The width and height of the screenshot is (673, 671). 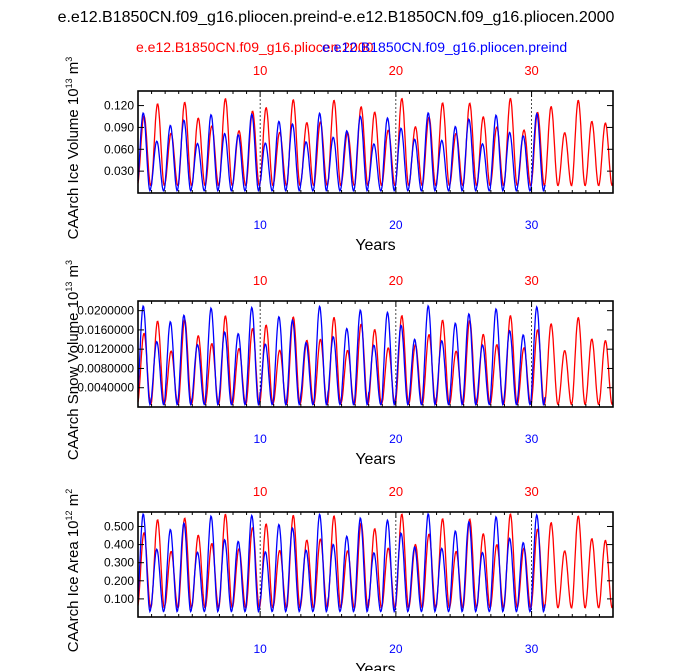 What do you see at coordinates (119, 127) in the screenshot?
I see `y-tick-label: 0.090` at bounding box center [119, 127].